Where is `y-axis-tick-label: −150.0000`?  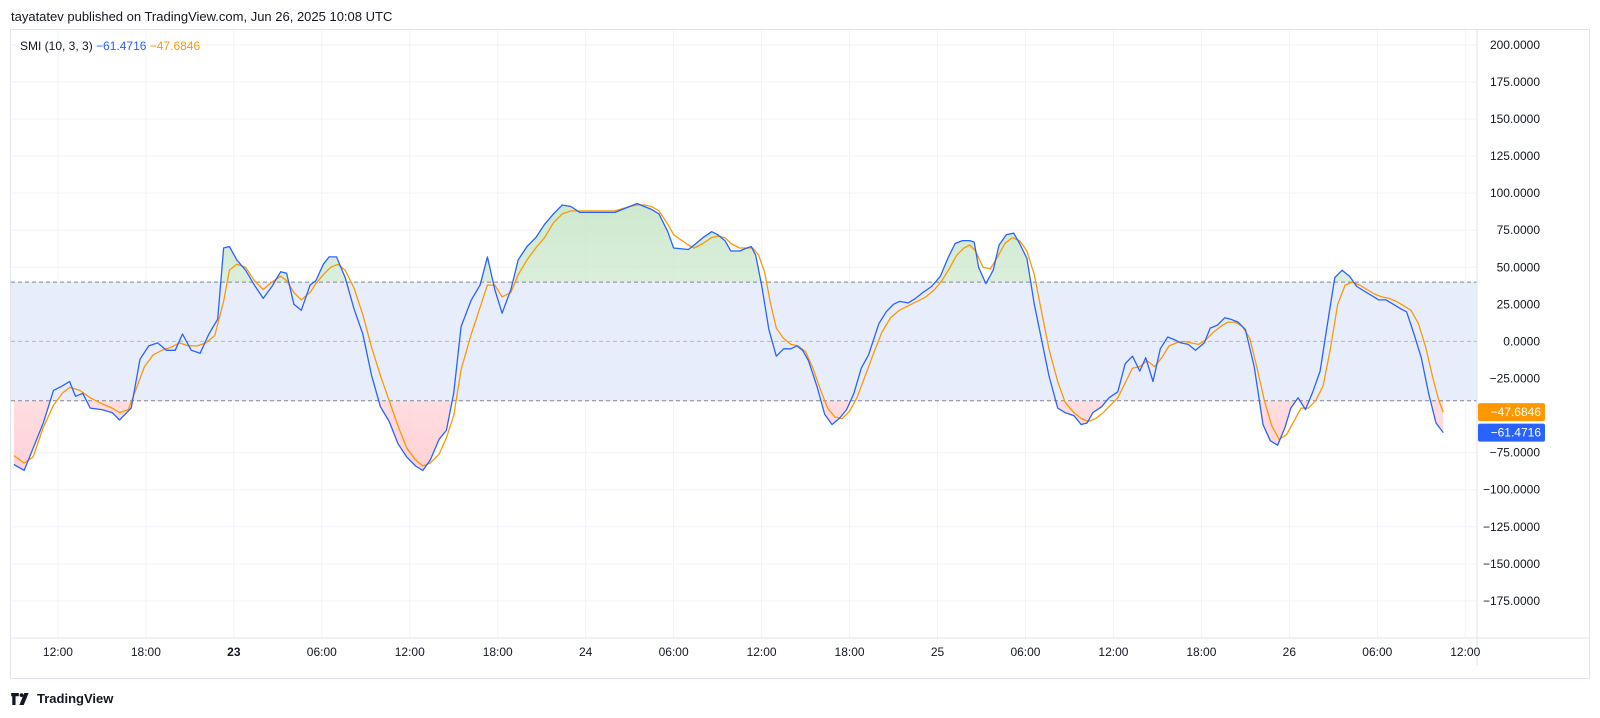
y-axis-tick-label: −150.0000 is located at coordinates (1511, 564).